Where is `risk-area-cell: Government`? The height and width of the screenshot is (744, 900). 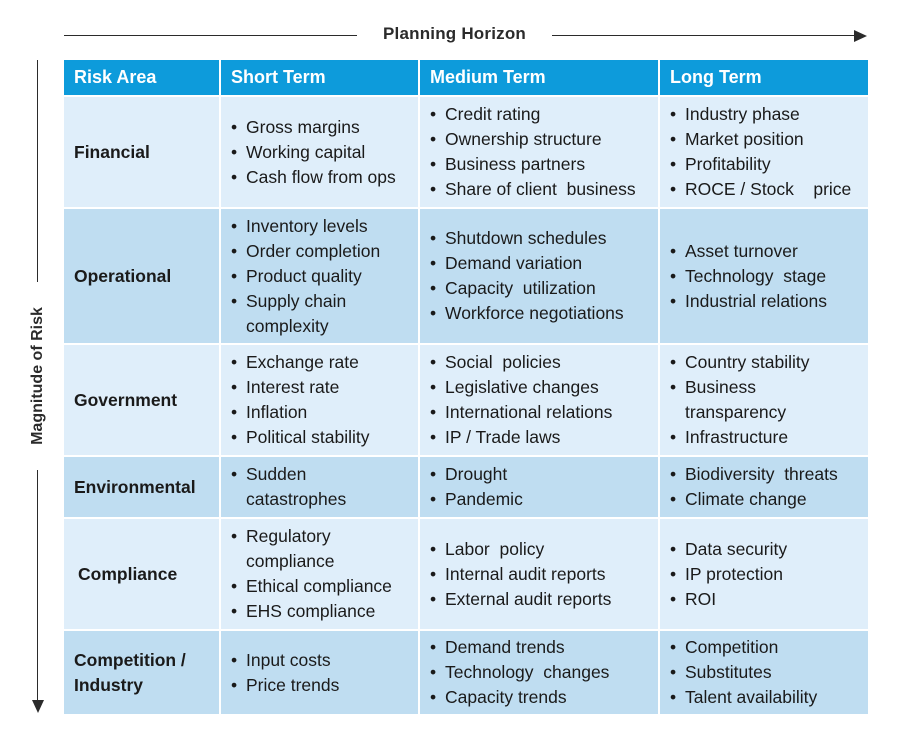
risk-area-cell: Government is located at coordinates (142, 400).